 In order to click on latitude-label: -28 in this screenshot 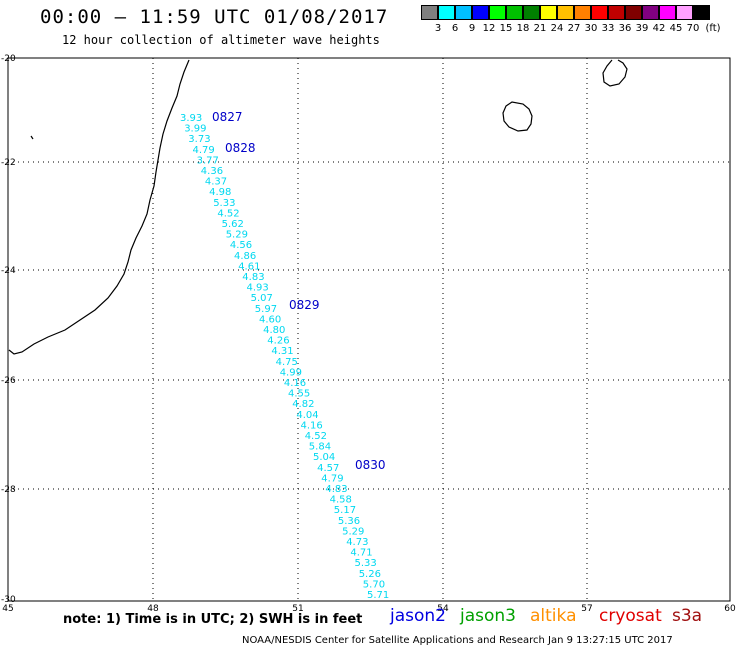, I will do `click(8, 490)`.